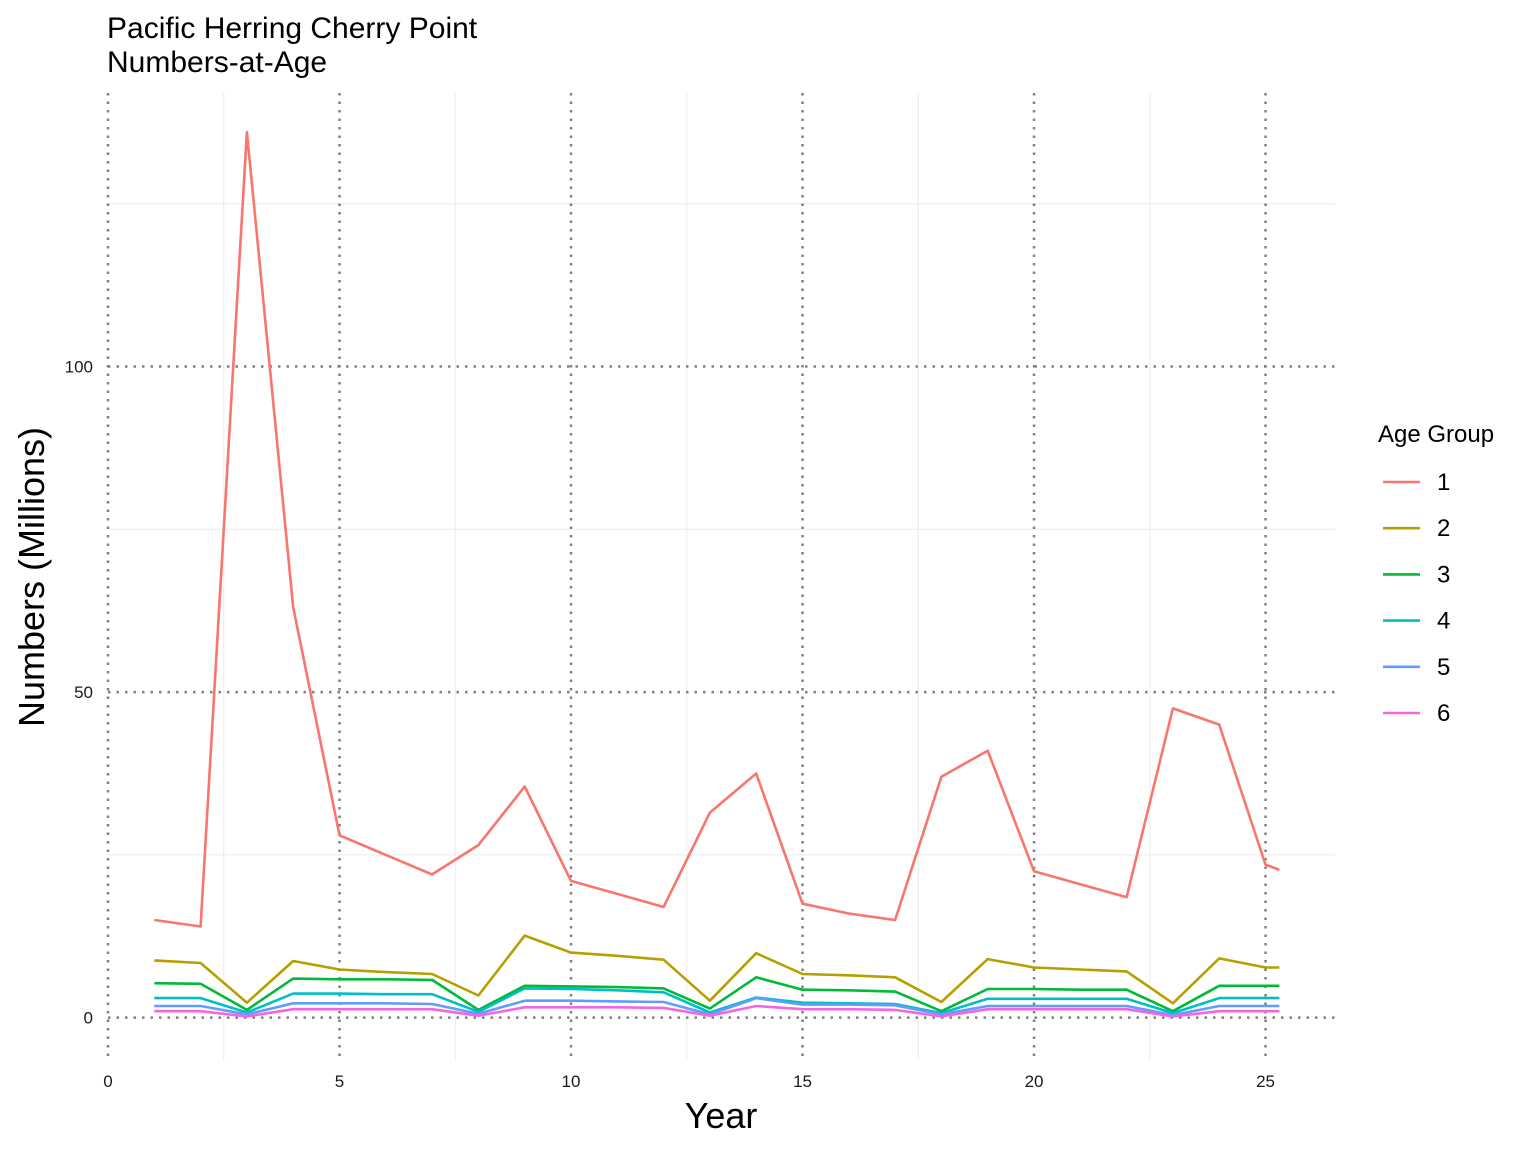 Image resolution: width=1536 pixels, height=1152 pixels. Describe the element at coordinates (88, 1018) in the screenshot. I see `y-tick-label: 0` at that location.